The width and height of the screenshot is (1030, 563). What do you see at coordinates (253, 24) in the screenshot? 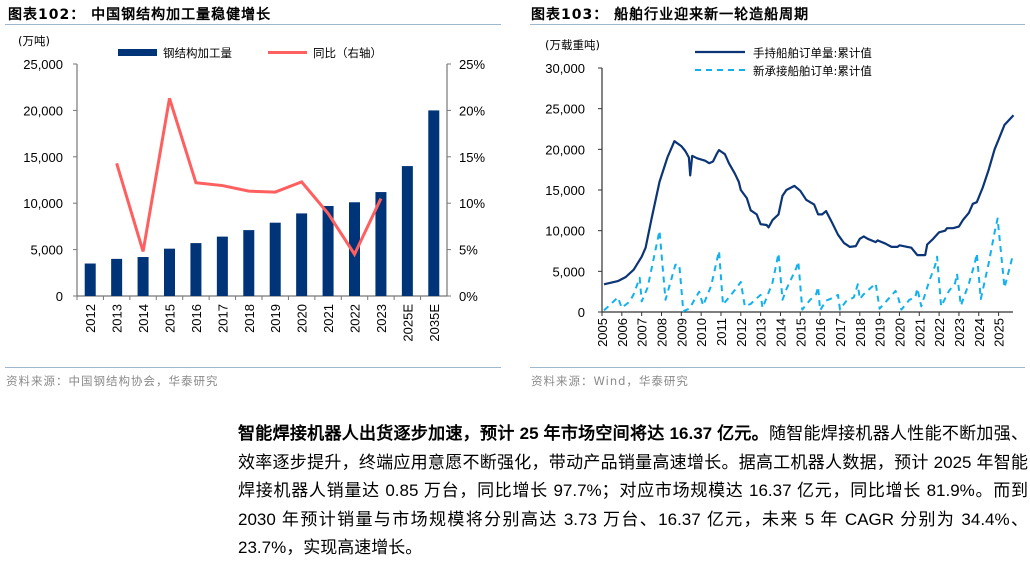
I see `left-title-divider` at bounding box center [253, 24].